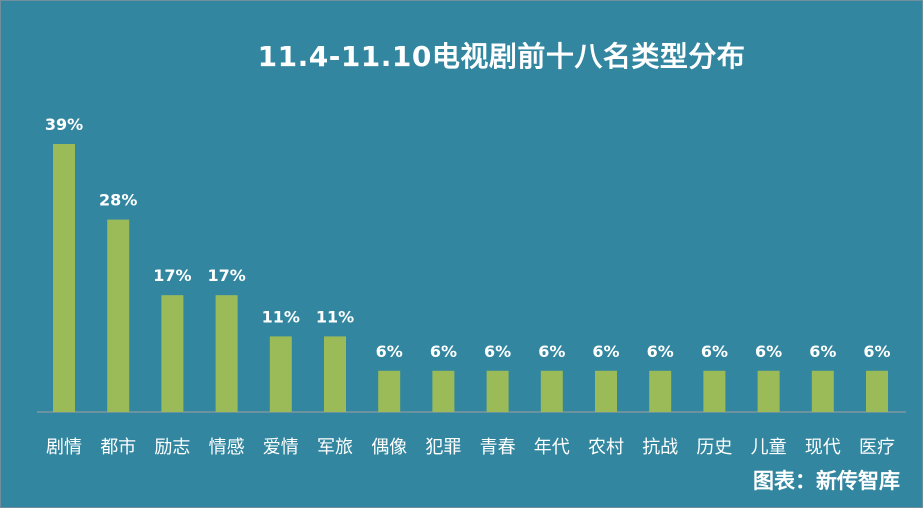  I want to click on data-label-12: 6%, so click(714, 351).